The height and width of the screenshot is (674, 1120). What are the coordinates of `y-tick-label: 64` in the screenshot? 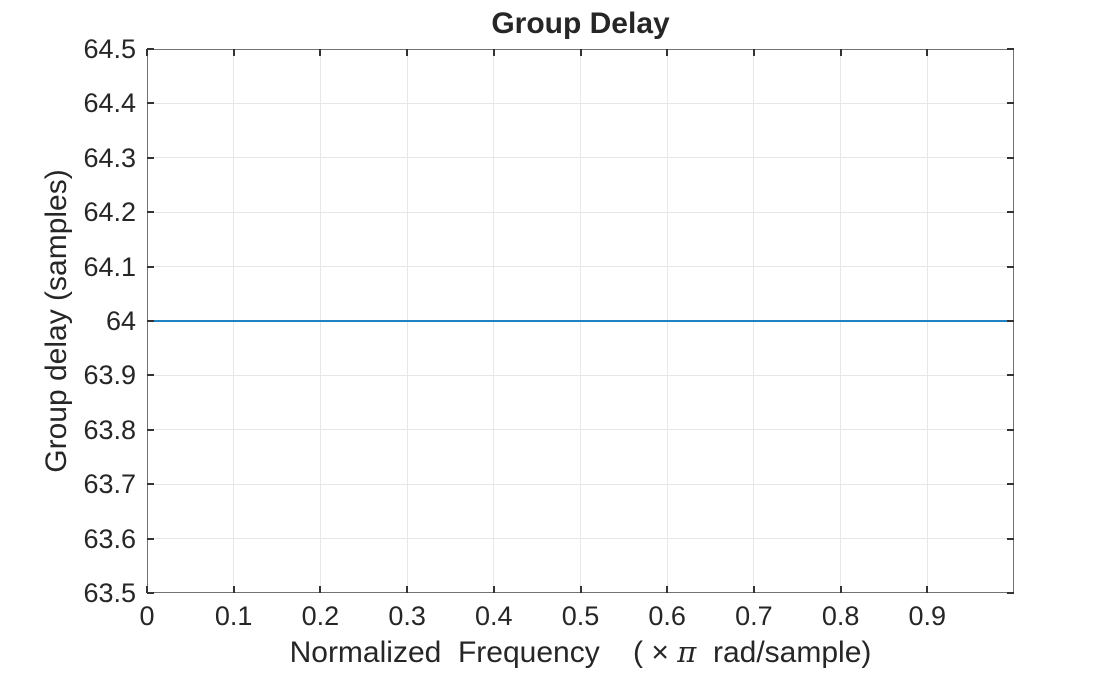 It's located at (120, 321).